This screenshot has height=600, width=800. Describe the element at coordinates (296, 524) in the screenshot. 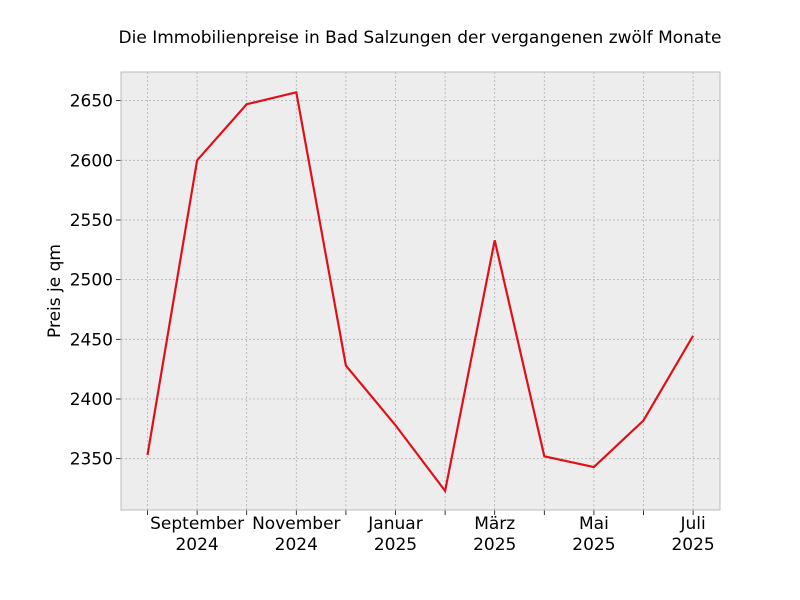

I see `x-tick-label: November` at that location.